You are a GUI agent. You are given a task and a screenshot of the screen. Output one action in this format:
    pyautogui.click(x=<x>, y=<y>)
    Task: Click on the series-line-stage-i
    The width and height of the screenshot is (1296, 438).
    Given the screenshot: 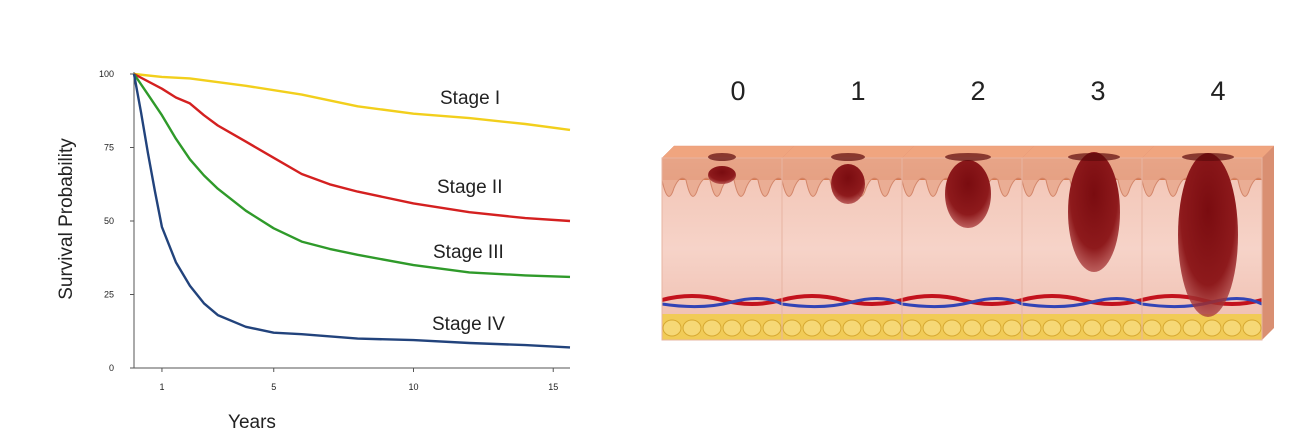 What is the action you would take?
    pyautogui.click(x=352, y=102)
    